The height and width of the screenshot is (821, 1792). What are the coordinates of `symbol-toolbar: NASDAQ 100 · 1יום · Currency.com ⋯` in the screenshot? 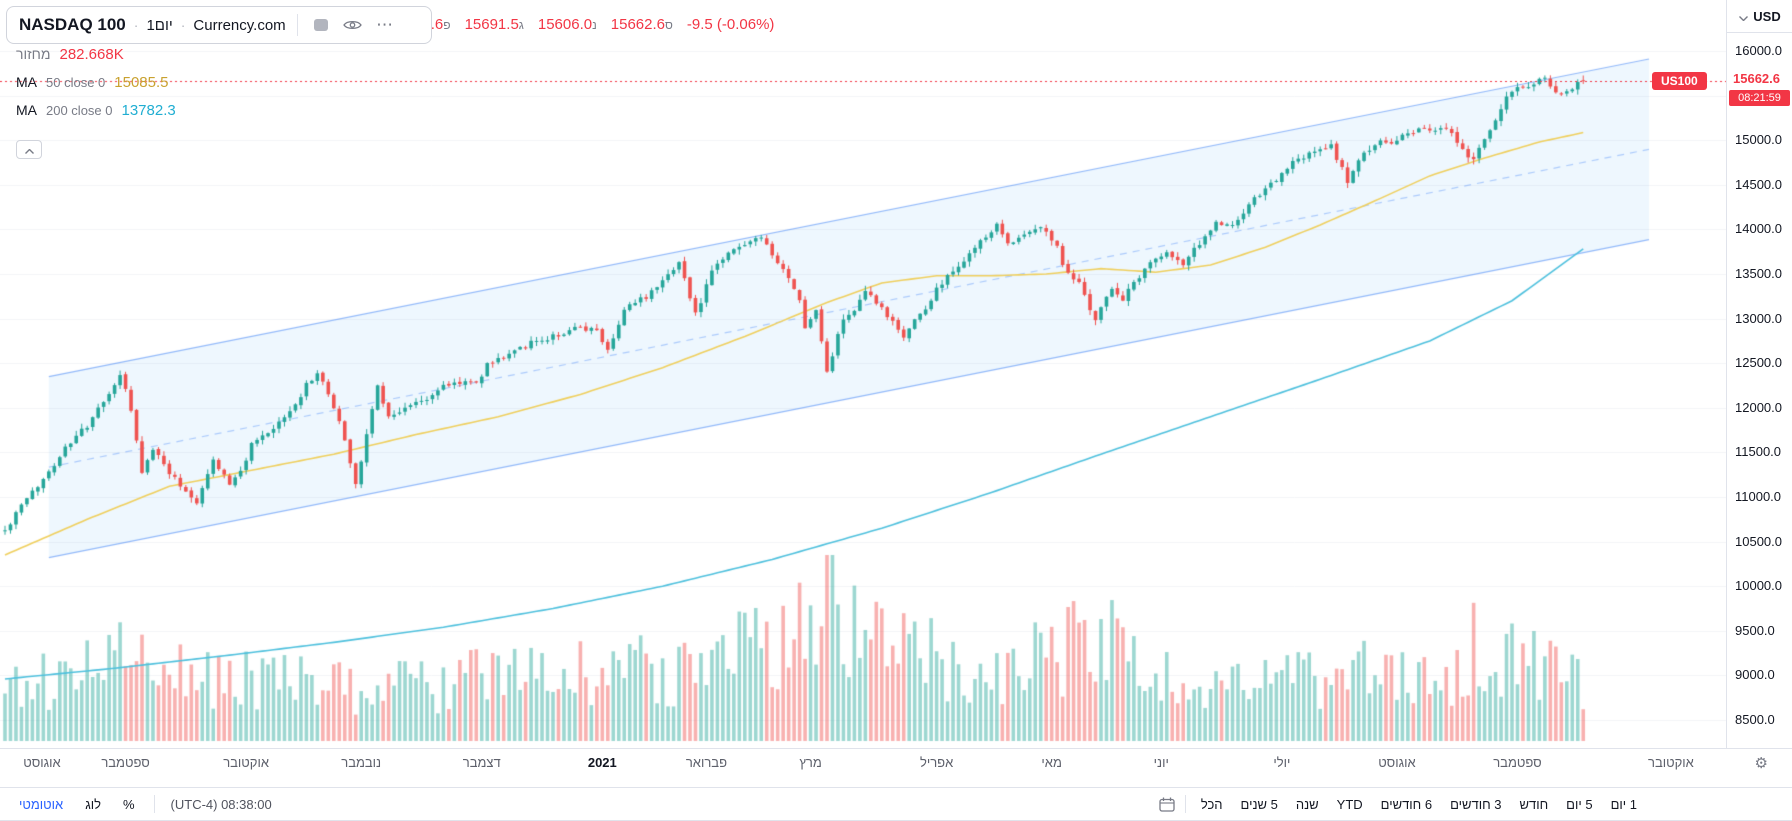 It's located at (219, 25).